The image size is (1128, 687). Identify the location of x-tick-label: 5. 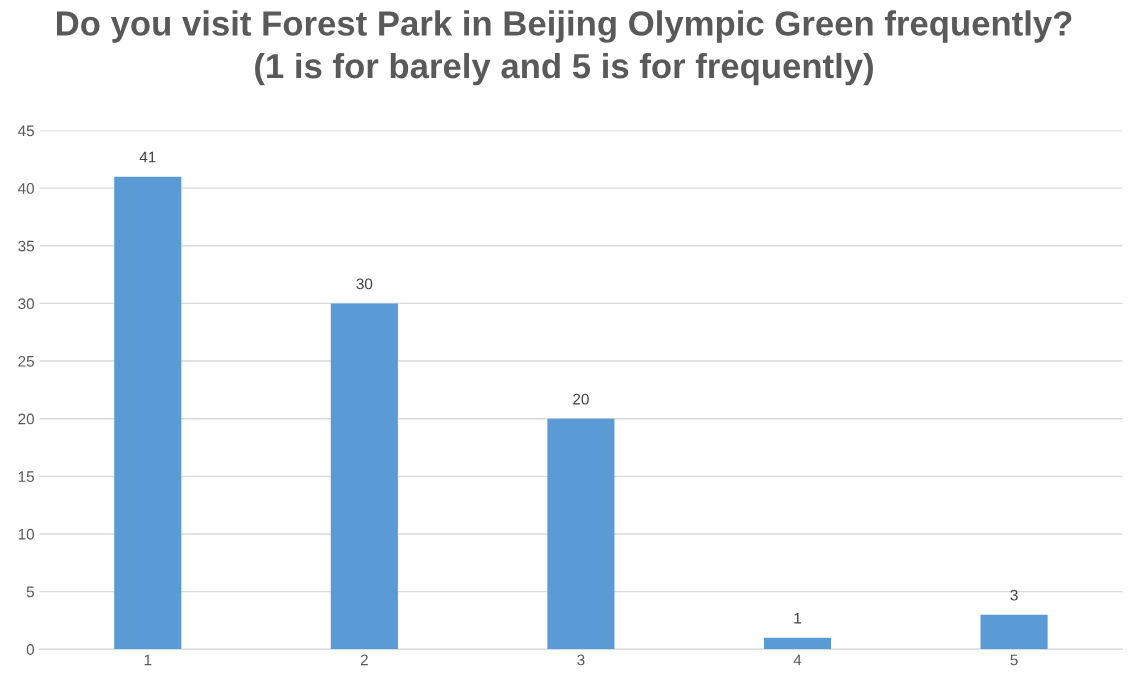
(1014, 660).